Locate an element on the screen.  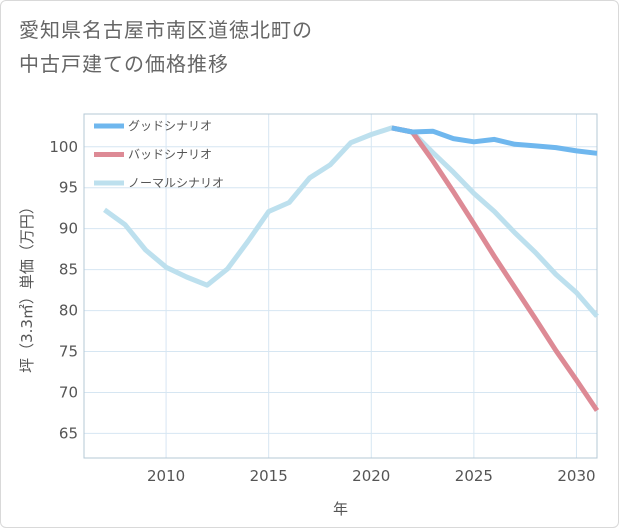
y-tick-label: 85 is located at coordinates (68, 270).